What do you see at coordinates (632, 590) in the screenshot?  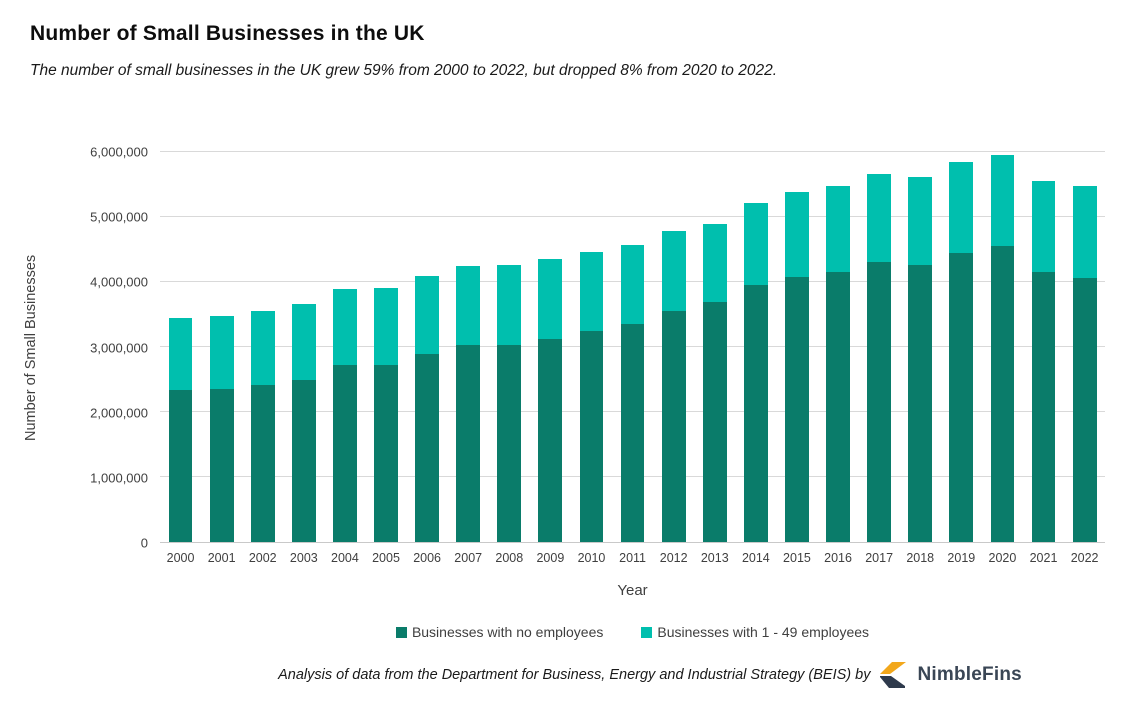 I see `x-axis-title: Year` at bounding box center [632, 590].